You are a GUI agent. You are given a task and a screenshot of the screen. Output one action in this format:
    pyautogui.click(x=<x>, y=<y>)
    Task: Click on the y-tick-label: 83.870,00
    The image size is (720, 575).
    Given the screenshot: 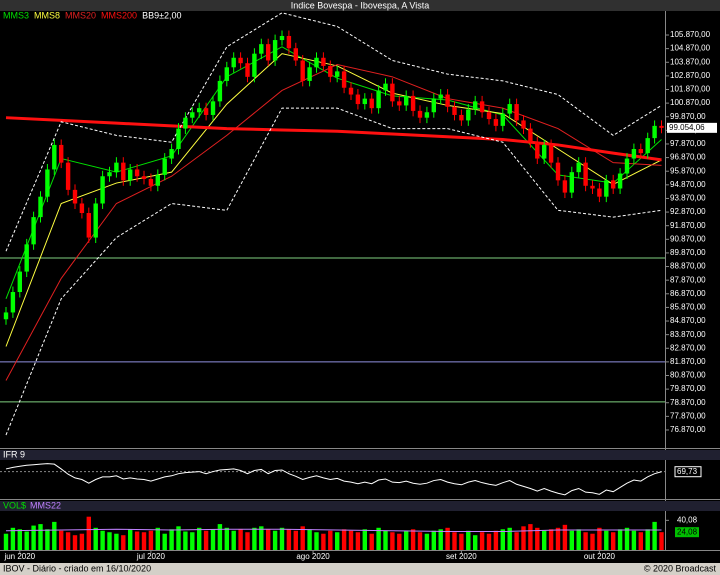 What is the action you would take?
    pyautogui.click(x=688, y=334)
    